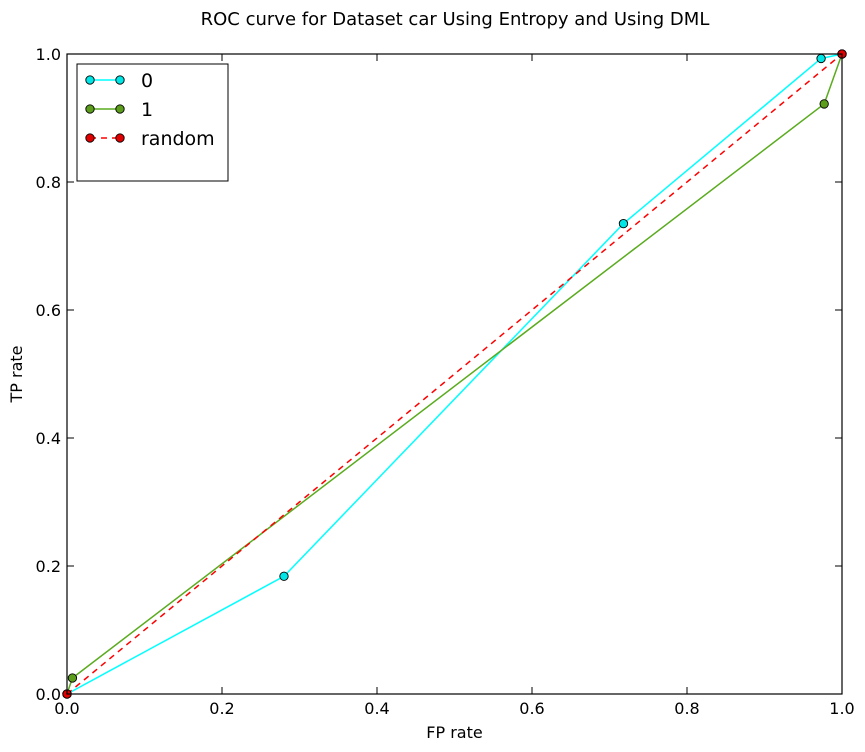  What do you see at coordinates (841, 708) in the screenshot?
I see `x-tick-label: 1.0` at bounding box center [841, 708].